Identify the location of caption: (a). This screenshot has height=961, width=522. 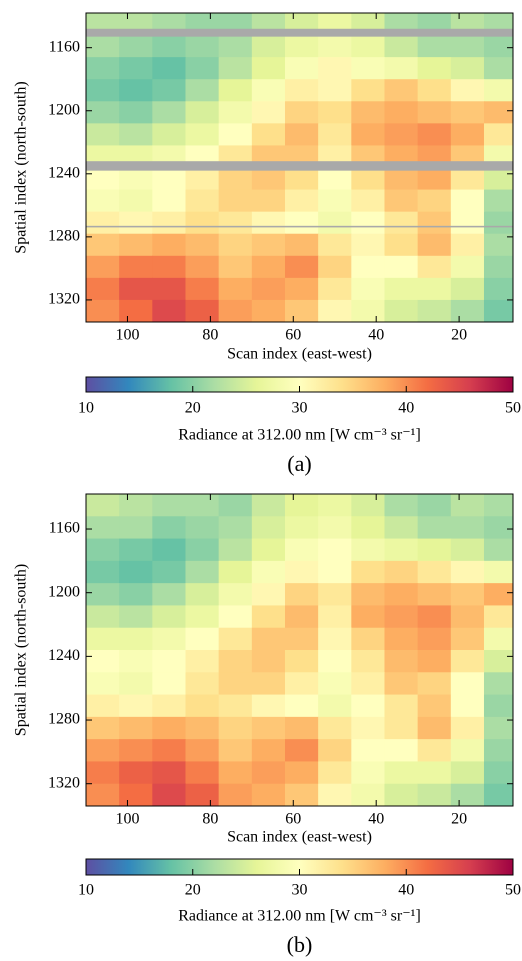
(299, 463).